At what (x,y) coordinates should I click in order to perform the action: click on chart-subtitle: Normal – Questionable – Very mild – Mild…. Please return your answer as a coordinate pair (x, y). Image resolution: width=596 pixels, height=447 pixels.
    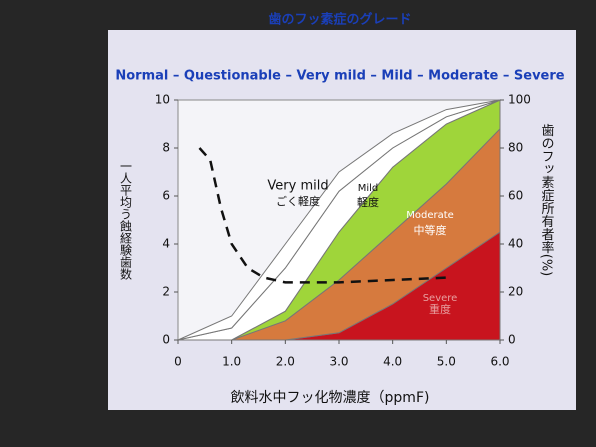
    Looking at the image, I should click on (339, 76).